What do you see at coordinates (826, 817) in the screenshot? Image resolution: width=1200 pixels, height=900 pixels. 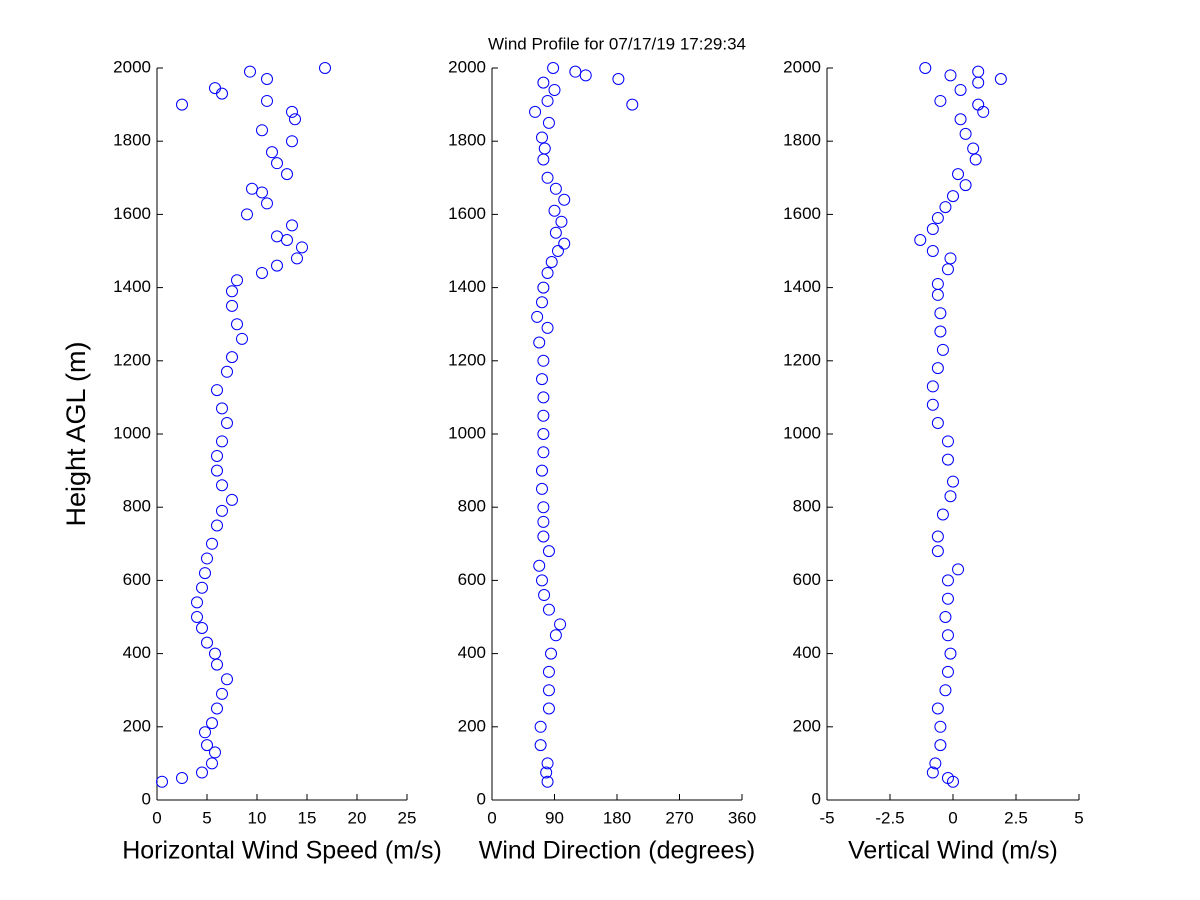 I see `x-tick-label: -5` at bounding box center [826, 817].